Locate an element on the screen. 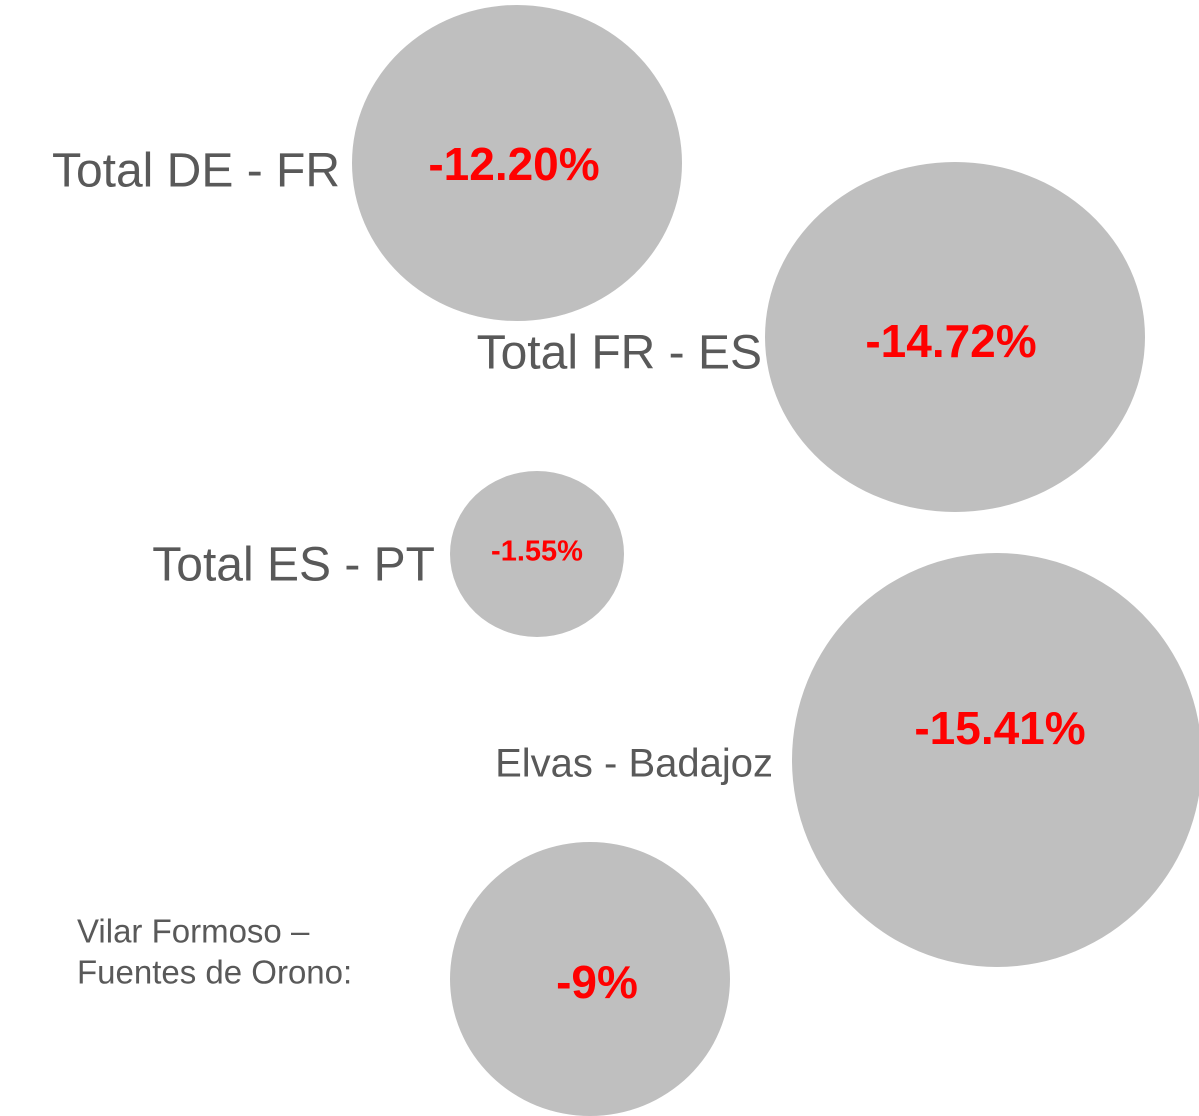  bubble-value: -9% is located at coordinates (597, 982).